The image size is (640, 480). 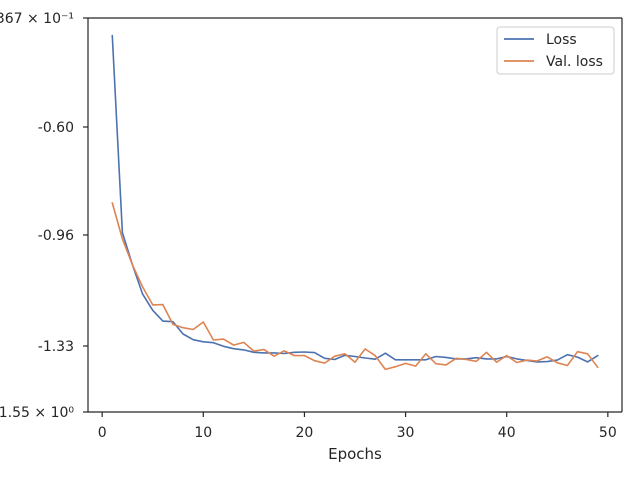 What do you see at coordinates (507, 433) in the screenshot?
I see `x-tick-label: 40` at bounding box center [507, 433].